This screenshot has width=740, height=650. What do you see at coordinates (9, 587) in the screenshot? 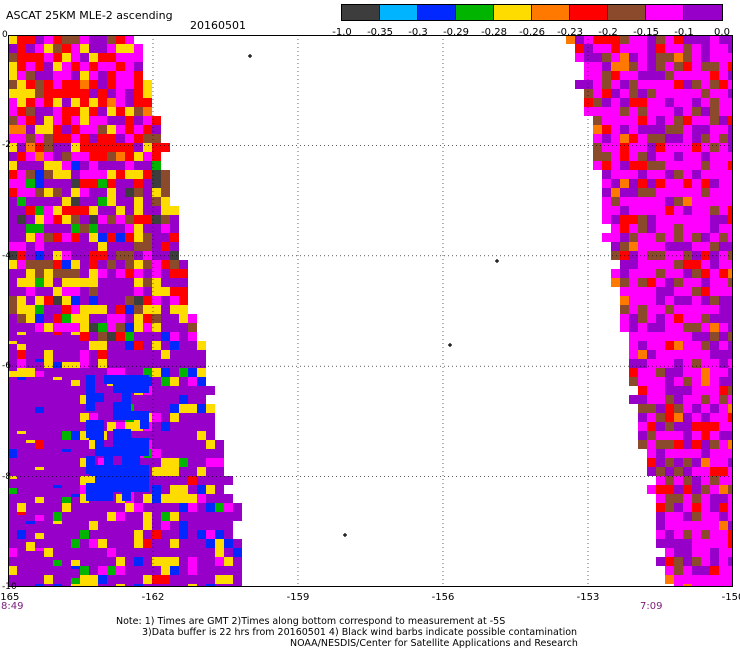
I see `y-tick-label: -10` at bounding box center [9, 587].